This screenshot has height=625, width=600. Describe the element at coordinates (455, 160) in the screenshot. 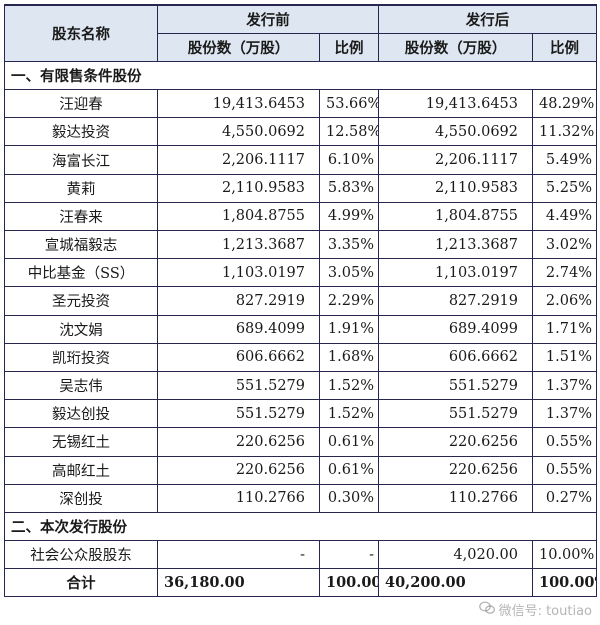

I see `after-shares-cell: 2,206.1117` at that location.